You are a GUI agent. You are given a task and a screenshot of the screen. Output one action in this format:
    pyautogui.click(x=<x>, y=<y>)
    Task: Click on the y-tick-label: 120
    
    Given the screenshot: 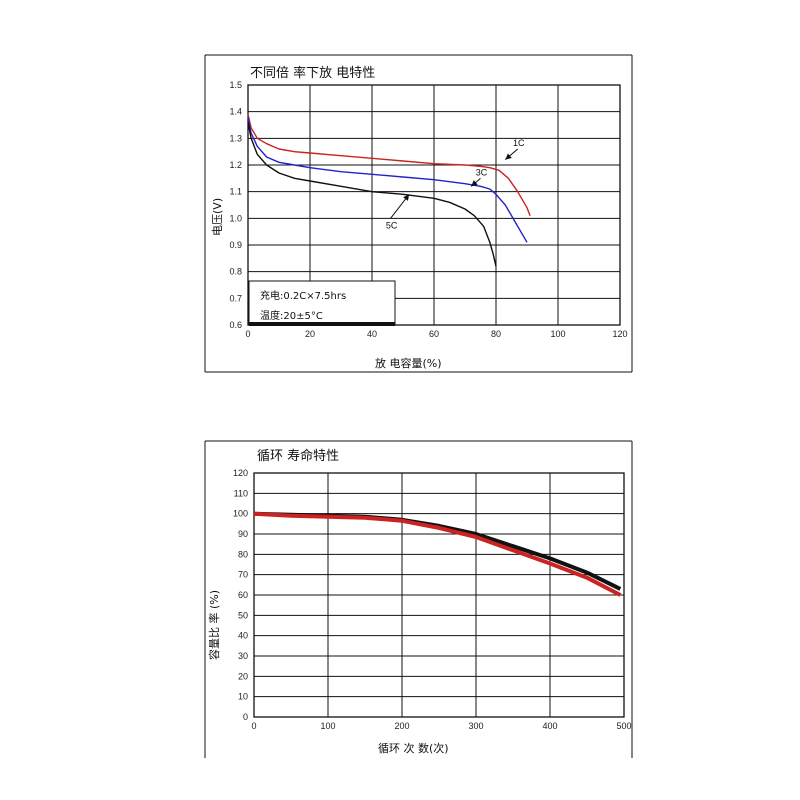 What is the action you would take?
    pyautogui.click(x=240, y=473)
    